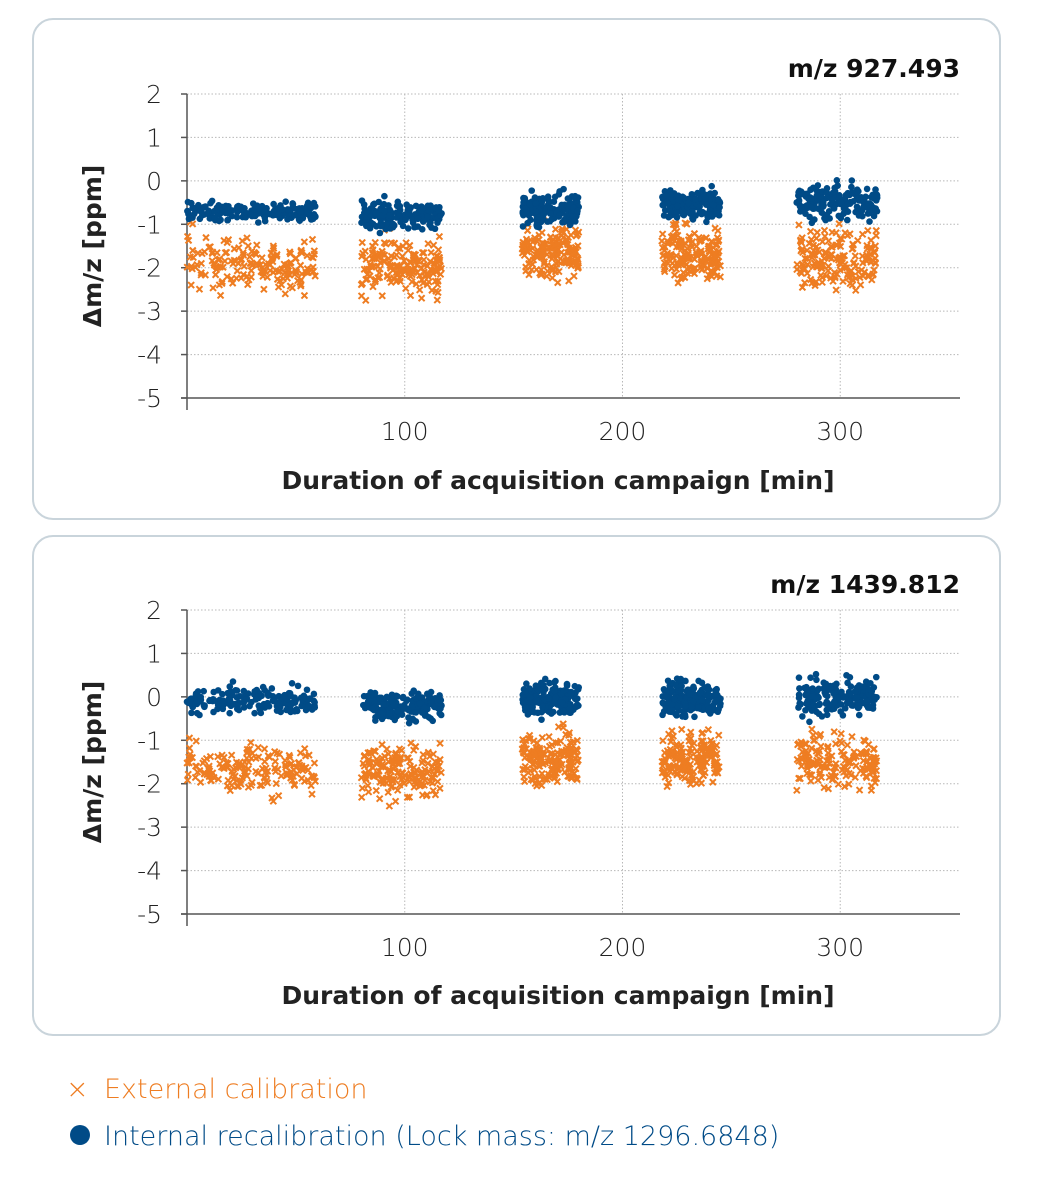 This screenshot has width=1041, height=1187. I want to click on y-tick-label: -2, so click(149, 784).